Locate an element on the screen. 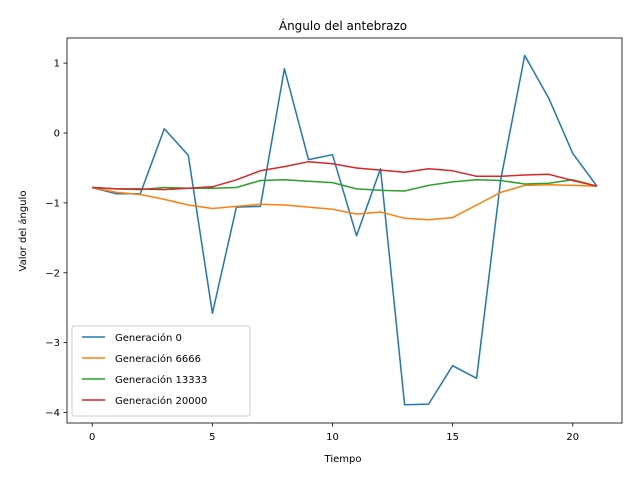 This screenshot has height=480, width=640. x-axis: 0 5 10 15 20 is located at coordinates (334, 433).